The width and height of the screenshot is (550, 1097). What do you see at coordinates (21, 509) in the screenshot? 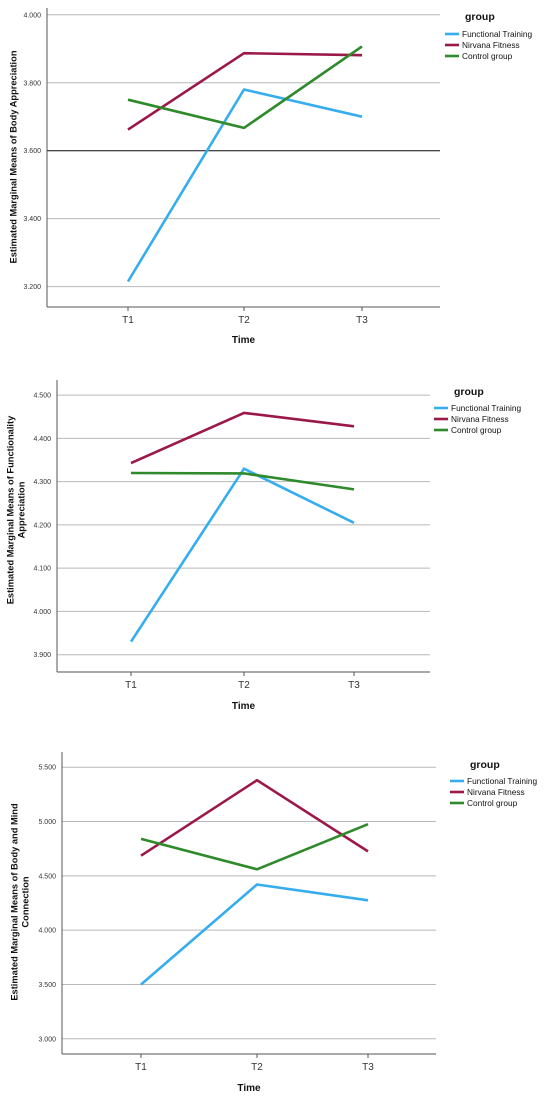
I see `y-axis-title-line: Appreciation` at bounding box center [21, 509].